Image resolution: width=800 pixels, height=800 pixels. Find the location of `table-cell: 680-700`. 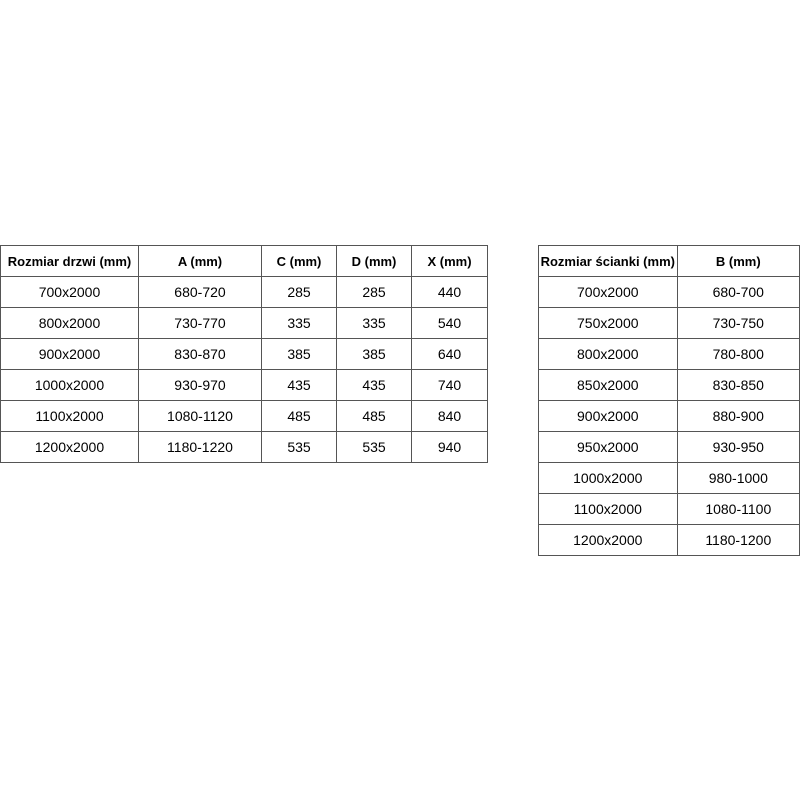

table-cell: 680-700 is located at coordinates (738, 292).